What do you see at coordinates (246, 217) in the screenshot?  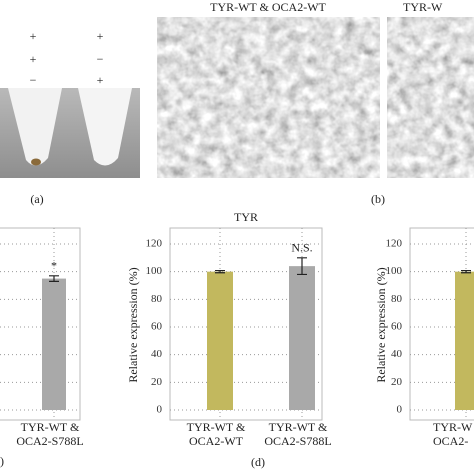 I see `chart-title: TYR` at bounding box center [246, 217].